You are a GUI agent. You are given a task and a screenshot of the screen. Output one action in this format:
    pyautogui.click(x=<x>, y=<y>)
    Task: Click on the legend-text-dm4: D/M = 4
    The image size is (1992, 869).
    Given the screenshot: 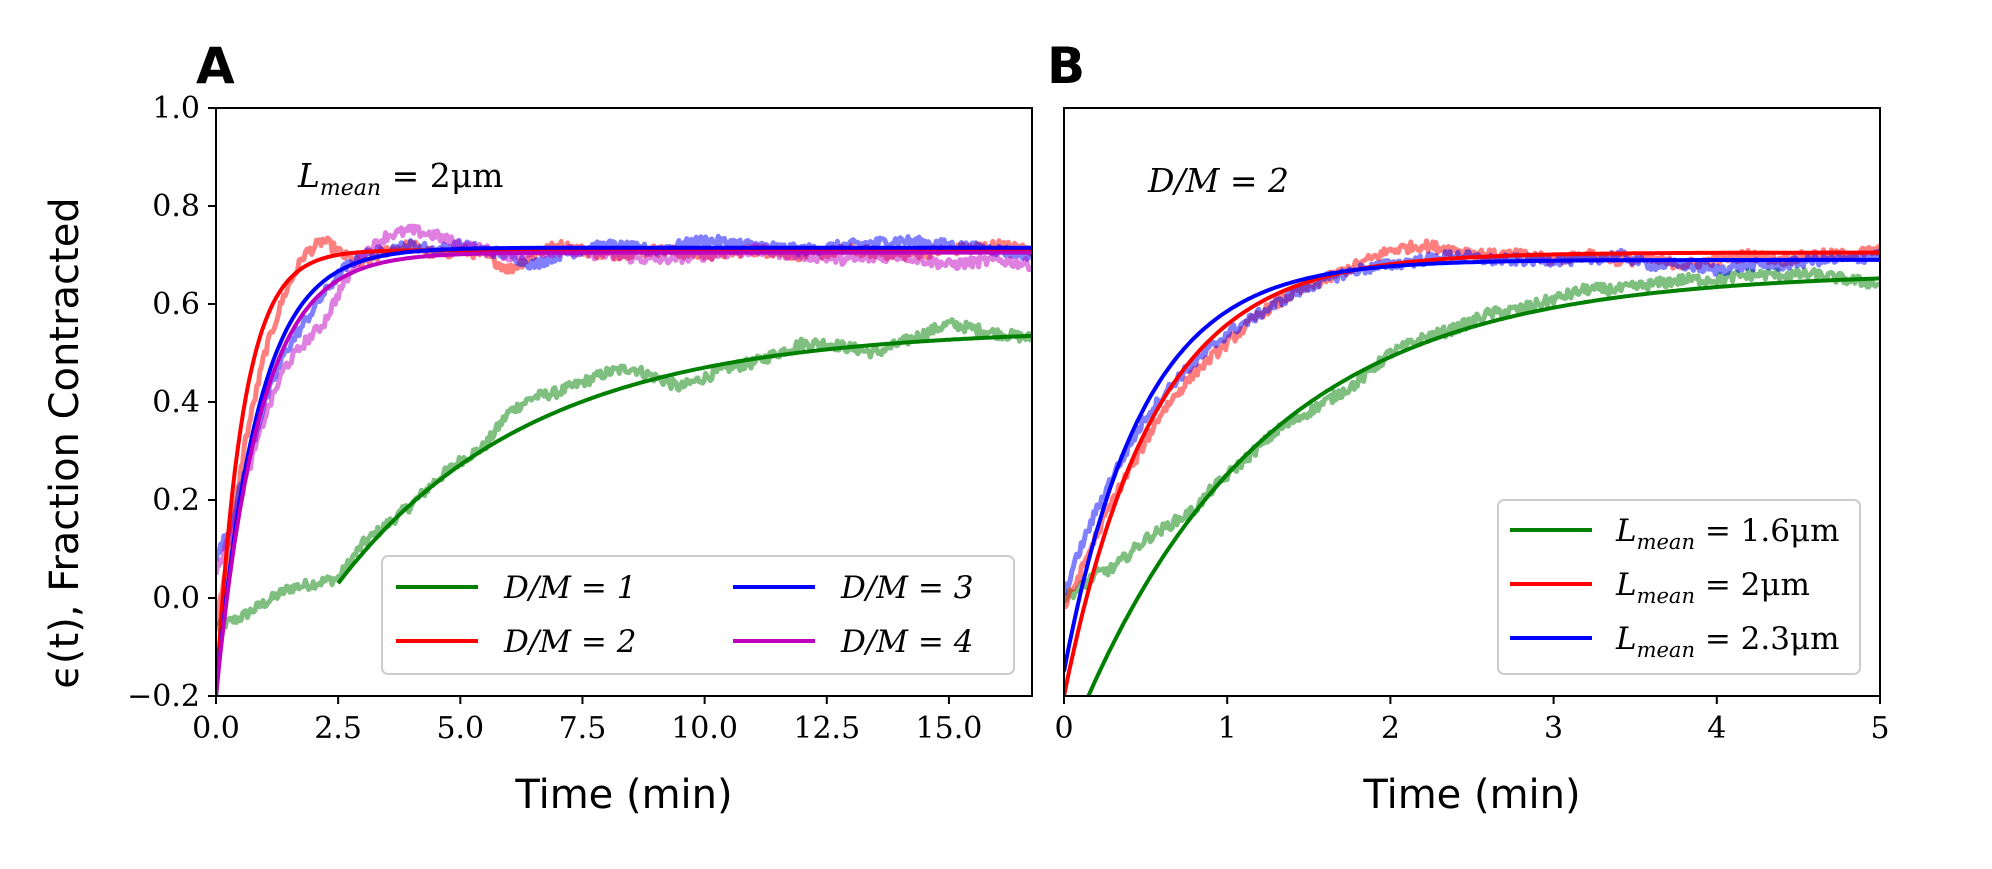 What is the action you would take?
    pyautogui.click(x=906, y=642)
    